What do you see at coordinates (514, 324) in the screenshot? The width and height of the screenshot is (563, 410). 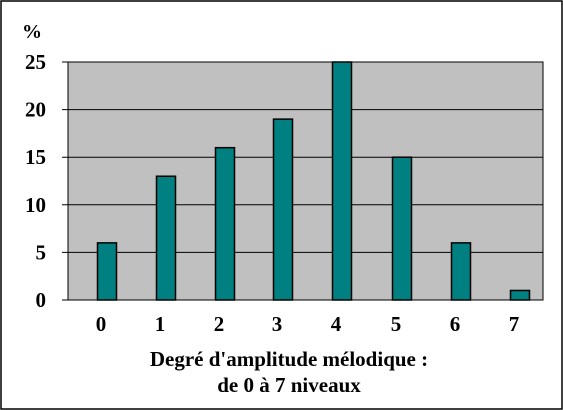 I see `x-tick-label: 7` at bounding box center [514, 324].